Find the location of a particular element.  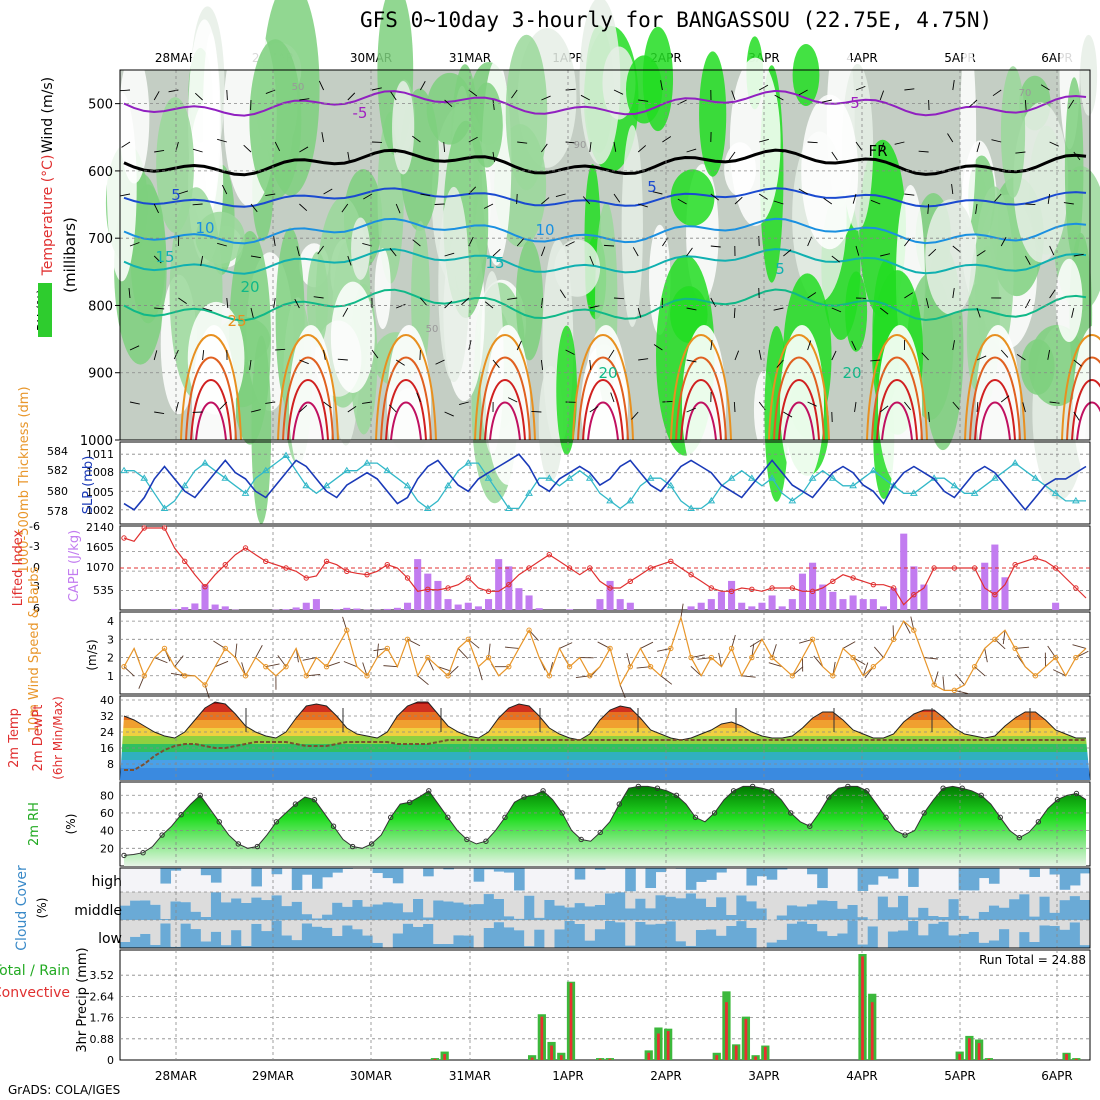

dewpt-axis-label: 2m DewPt is located at coordinates (38, 738).